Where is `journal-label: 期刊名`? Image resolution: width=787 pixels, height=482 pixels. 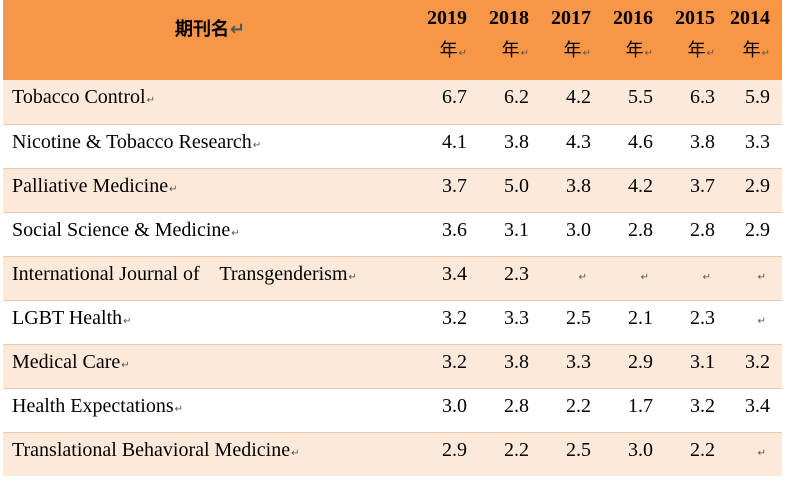 journal-label: 期刊名 is located at coordinates (201, 29).